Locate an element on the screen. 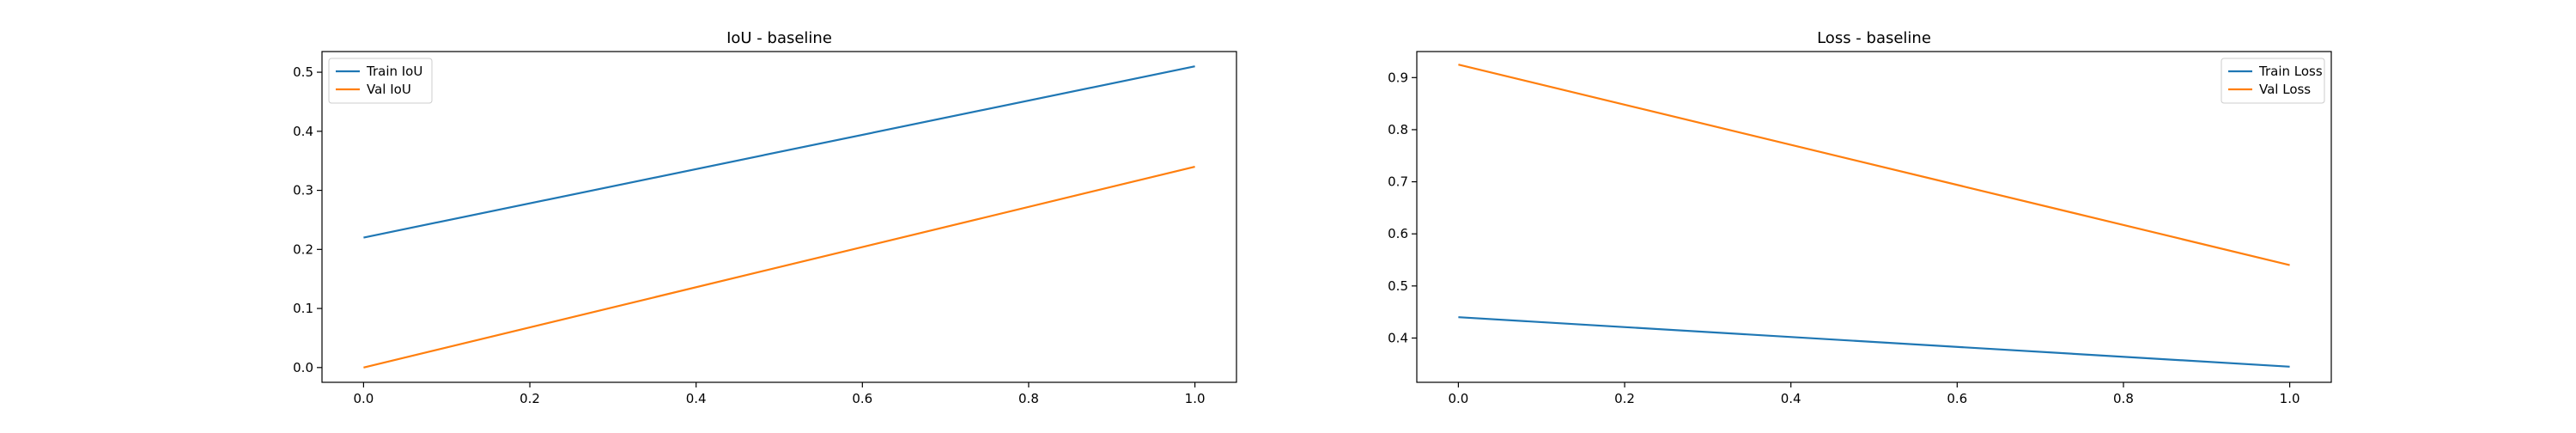 The width and height of the screenshot is (2576, 433). y-tick-label: 0.2 is located at coordinates (303, 249).